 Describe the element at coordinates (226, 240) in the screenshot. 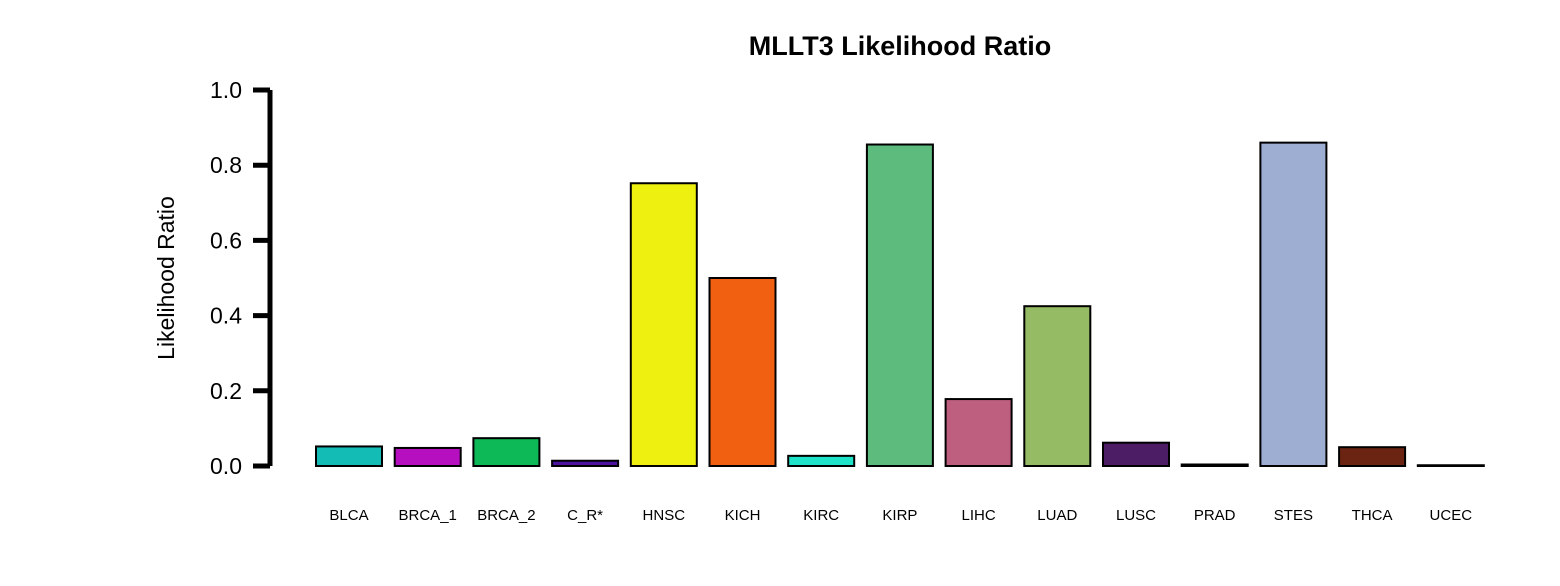

I see `y-tick-label: 0.6` at that location.